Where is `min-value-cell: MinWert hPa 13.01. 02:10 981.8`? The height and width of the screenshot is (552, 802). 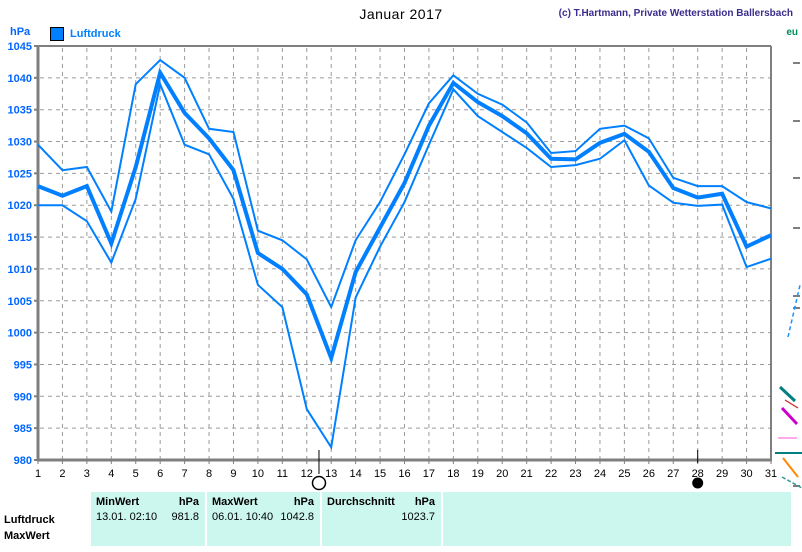 min-value-cell: MinWert hPa 13.01. 02:10 981.8 is located at coordinates (148, 519).